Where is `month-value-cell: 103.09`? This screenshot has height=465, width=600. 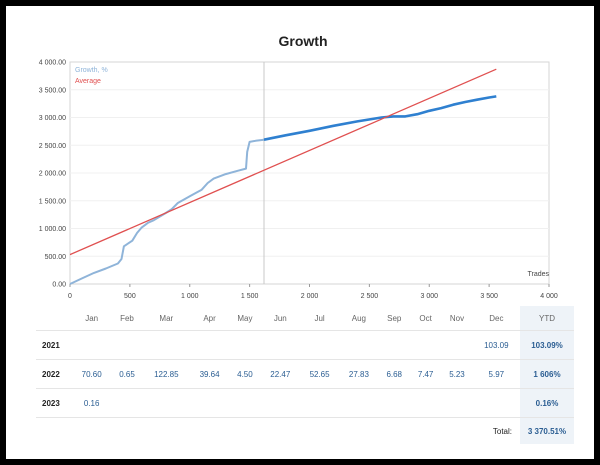
month-value-cell: 103.09 is located at coordinates (496, 345).